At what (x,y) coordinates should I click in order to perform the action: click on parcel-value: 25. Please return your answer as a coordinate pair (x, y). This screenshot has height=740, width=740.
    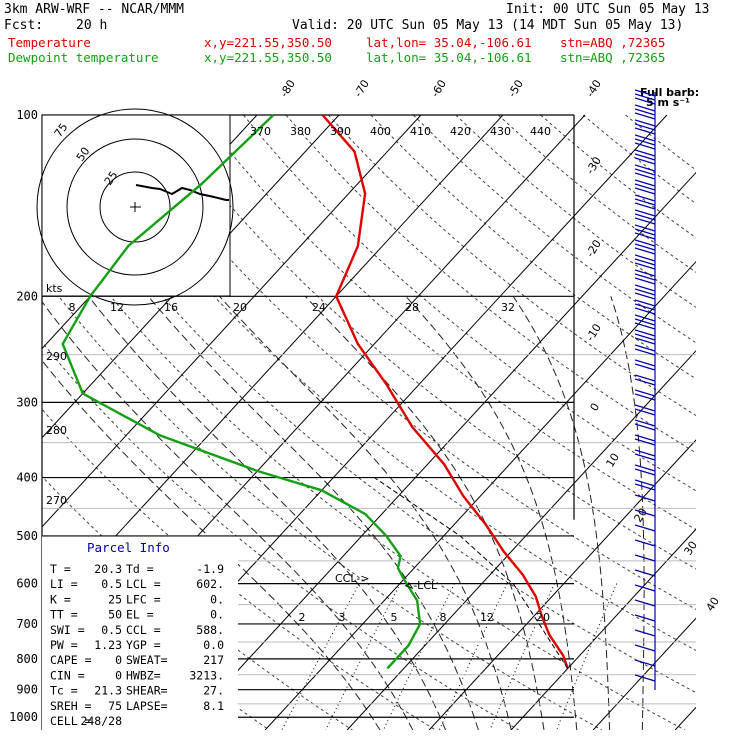
    Looking at the image, I should click on (115, 599).